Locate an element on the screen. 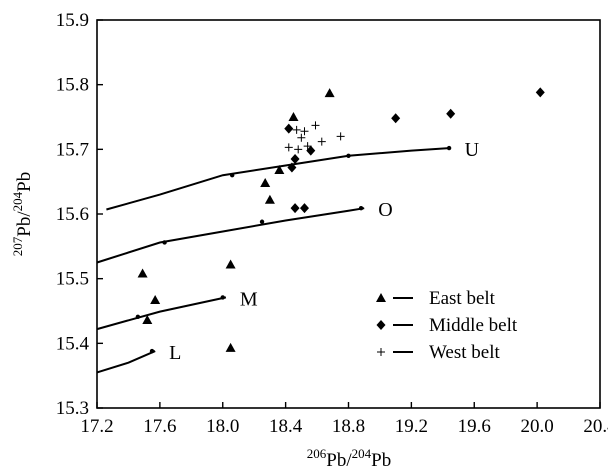  curve-U is located at coordinates (278, 179).